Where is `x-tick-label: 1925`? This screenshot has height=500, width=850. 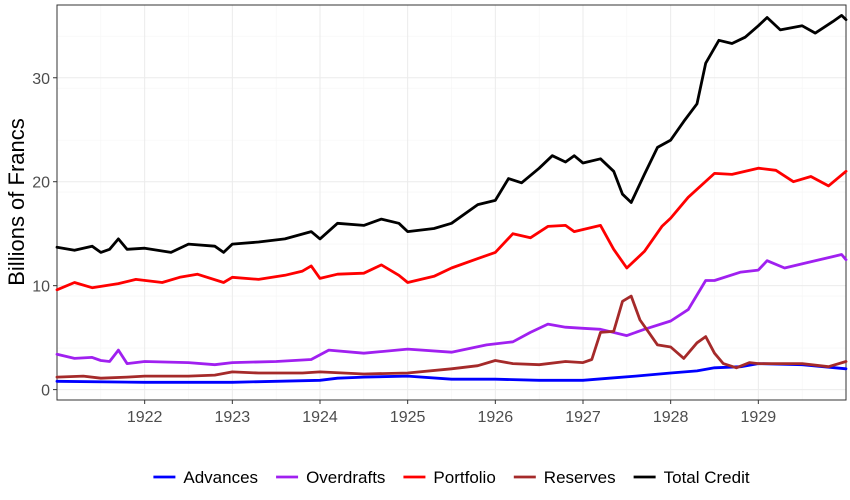 x-tick-label: 1925 is located at coordinates (408, 417).